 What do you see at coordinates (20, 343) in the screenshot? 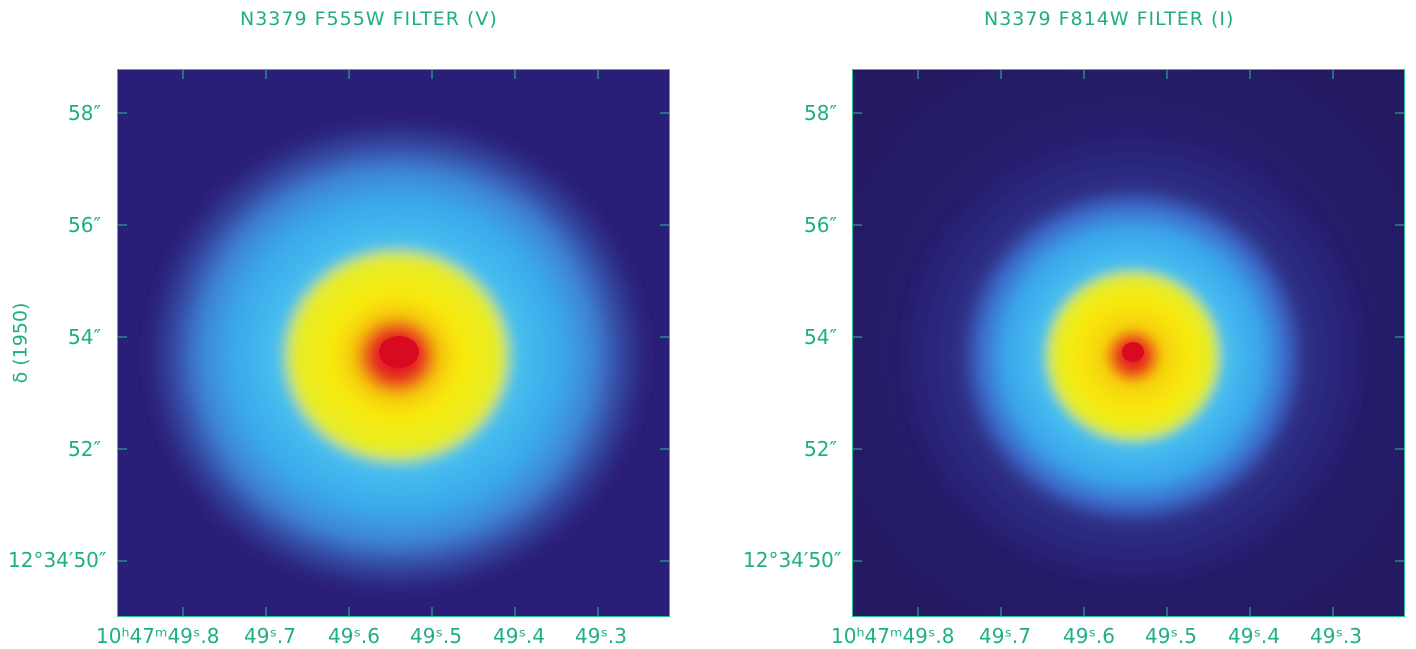
I see `y-axis-title: δ (1950)` at bounding box center [20, 343].